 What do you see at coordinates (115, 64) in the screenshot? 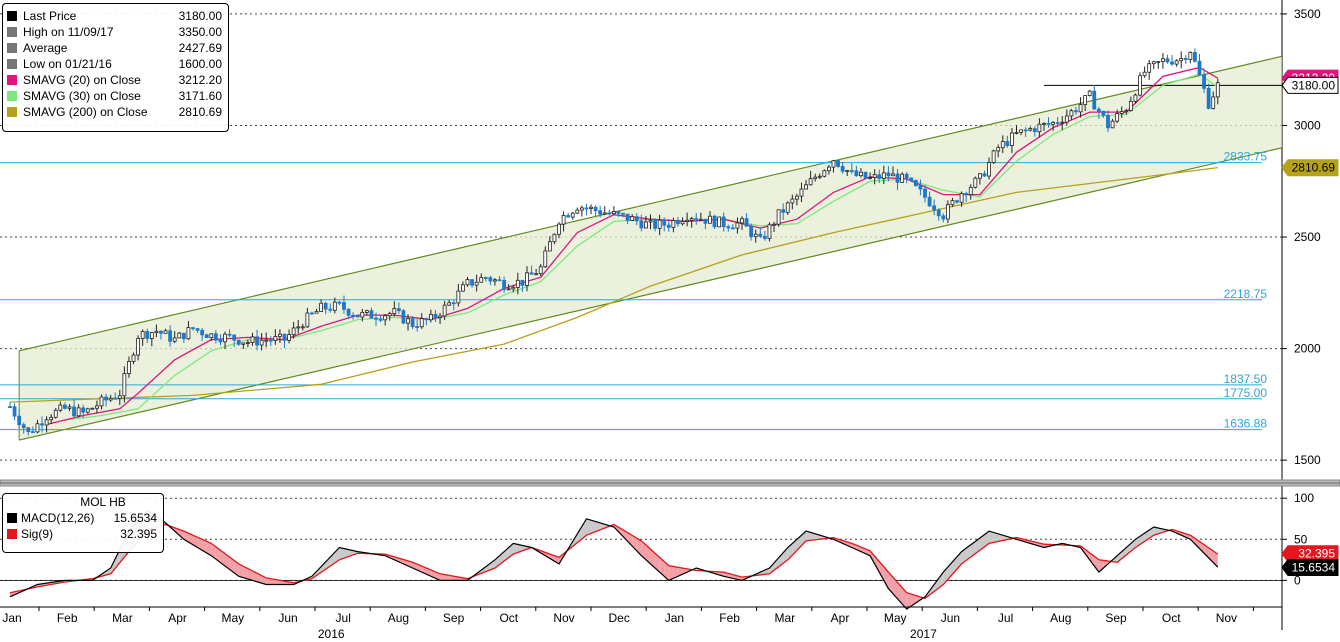
I see `price-legend-row: Low on 01/21/16 1600.00` at bounding box center [115, 64].